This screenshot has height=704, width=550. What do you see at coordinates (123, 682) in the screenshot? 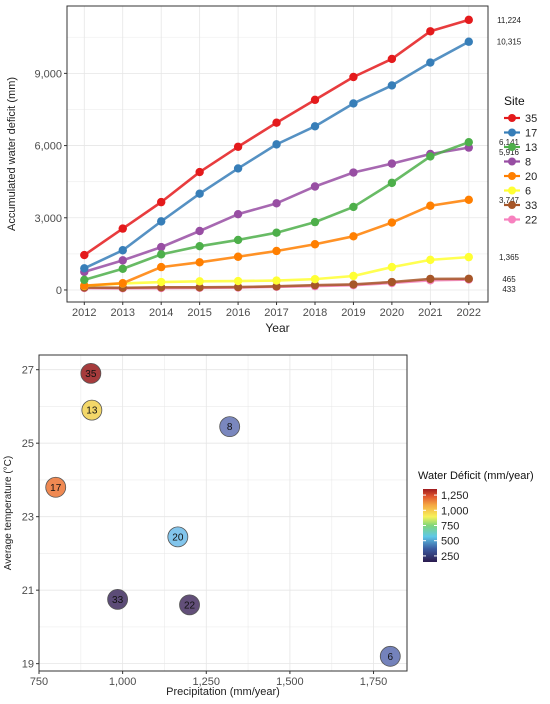
I see `x-tick-label: 1,000` at bounding box center [123, 682].